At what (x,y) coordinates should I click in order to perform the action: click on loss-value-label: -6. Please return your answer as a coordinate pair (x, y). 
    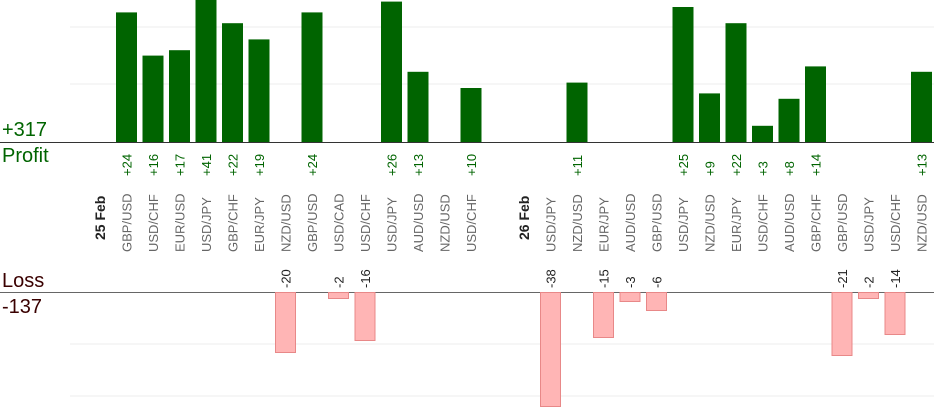
    Looking at the image, I should click on (657, 282).